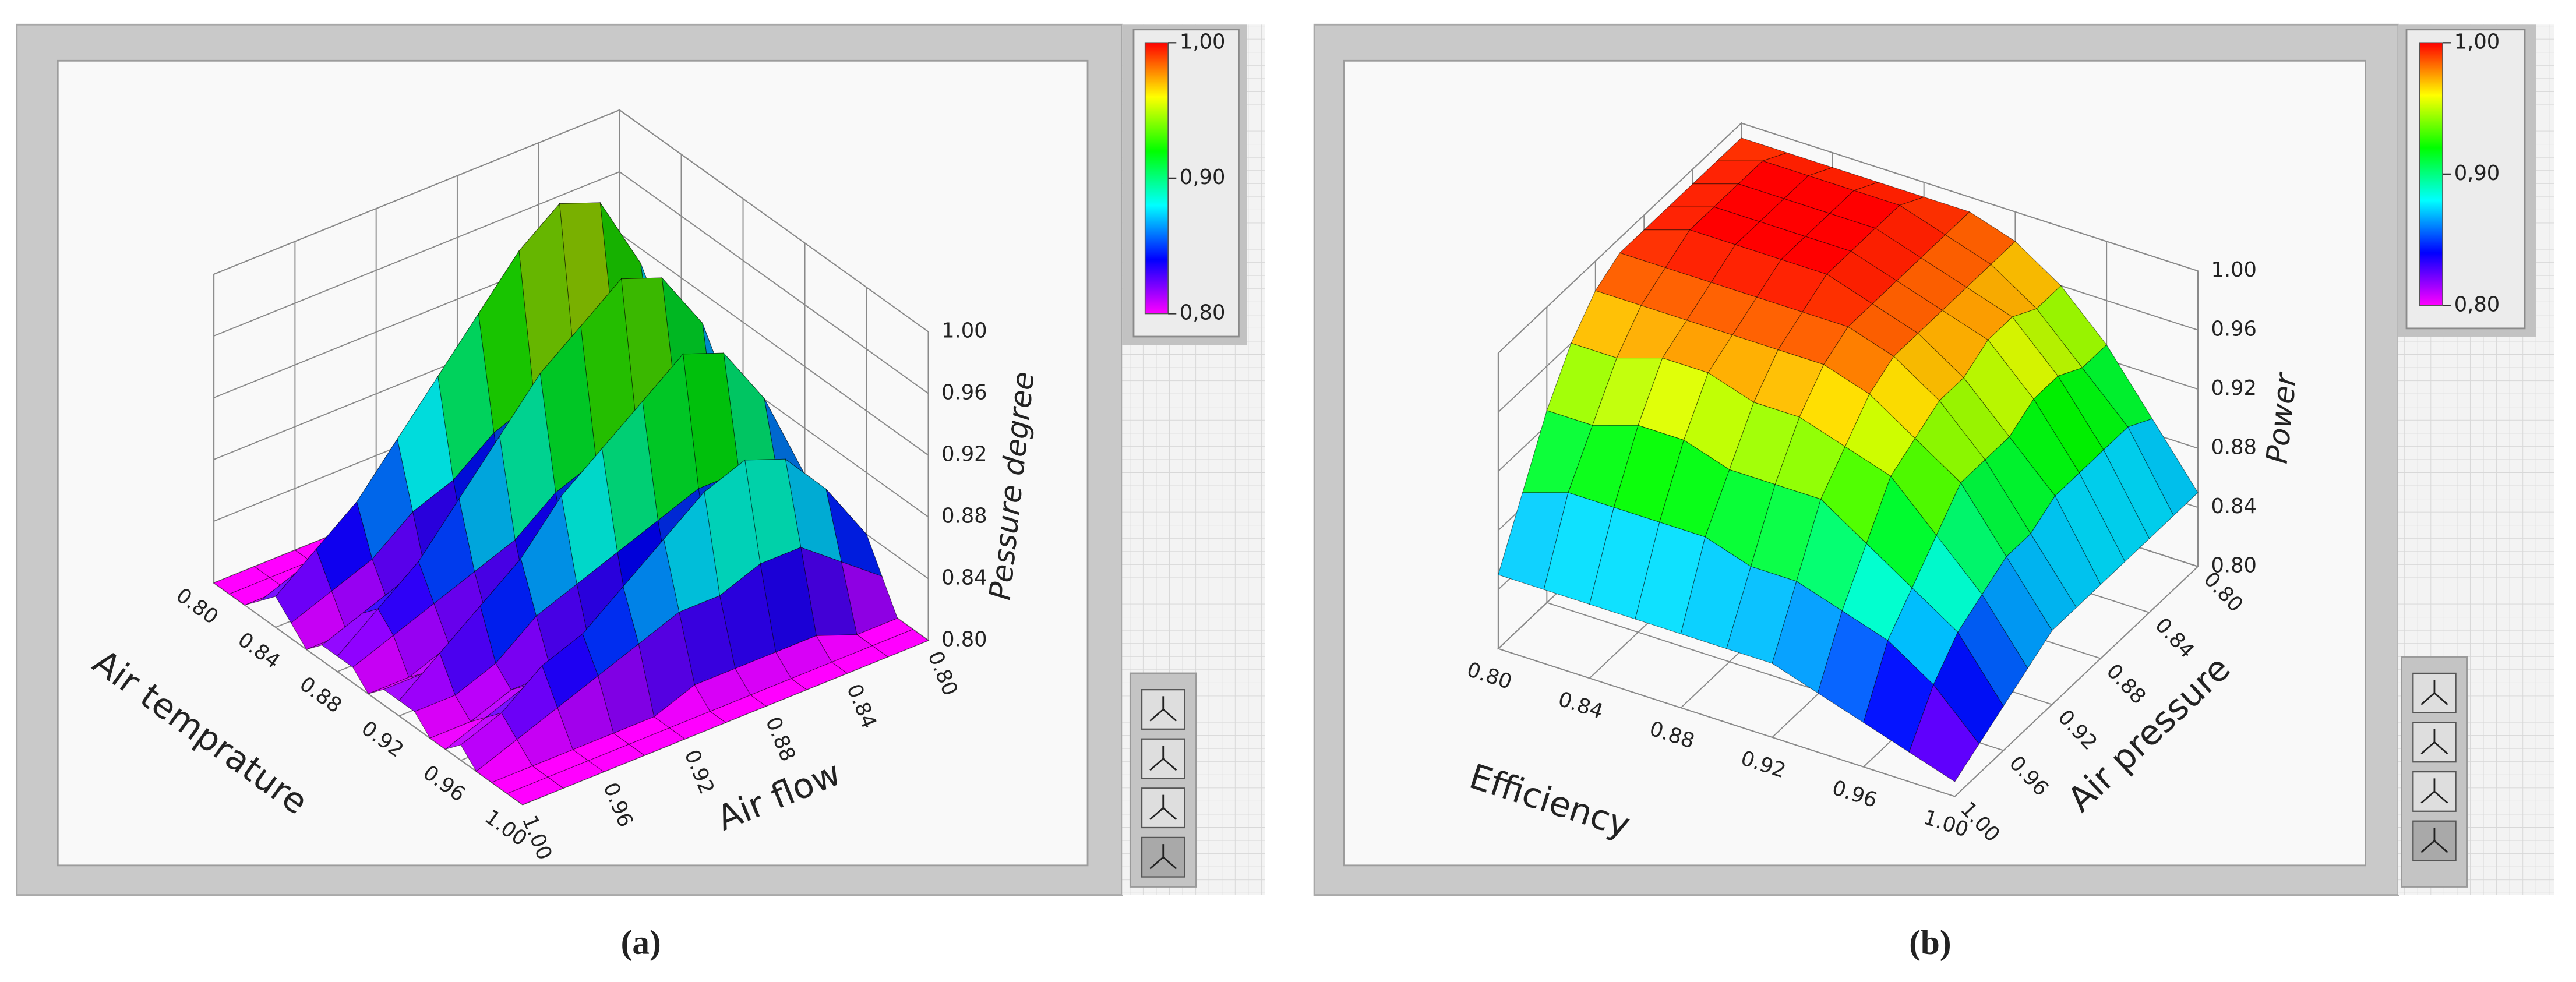 The height and width of the screenshot is (982, 2576). What do you see at coordinates (641, 942) in the screenshot?
I see `figure-caption: (a)` at bounding box center [641, 942].